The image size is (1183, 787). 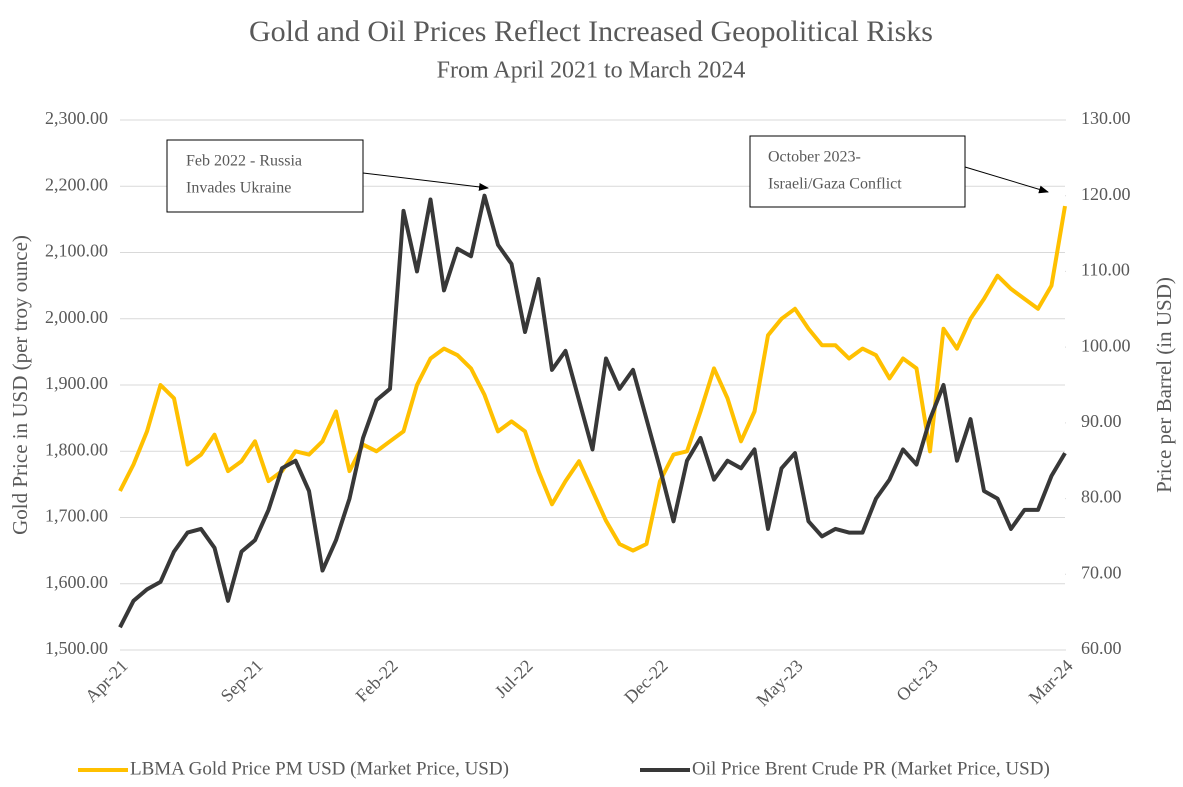 What do you see at coordinates (514, 679) in the screenshot?
I see `x-tick-label: Jul-22` at bounding box center [514, 679].